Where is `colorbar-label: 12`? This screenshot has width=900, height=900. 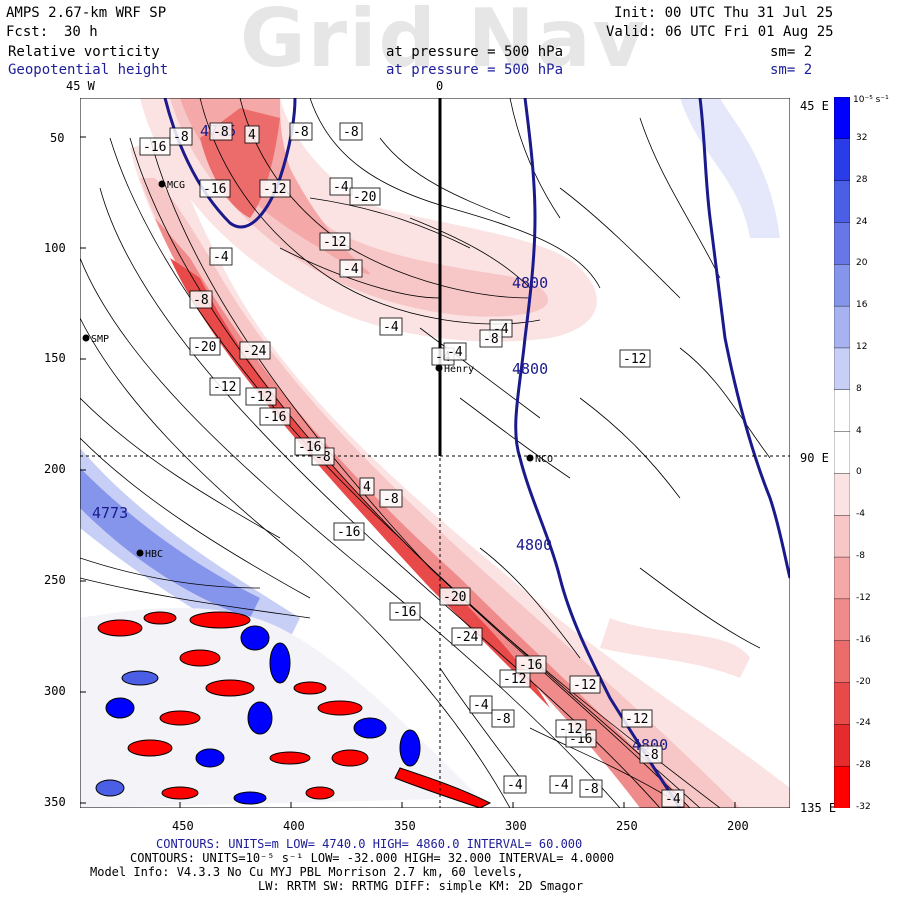
colorbar-label: 12 is located at coordinates (862, 346).